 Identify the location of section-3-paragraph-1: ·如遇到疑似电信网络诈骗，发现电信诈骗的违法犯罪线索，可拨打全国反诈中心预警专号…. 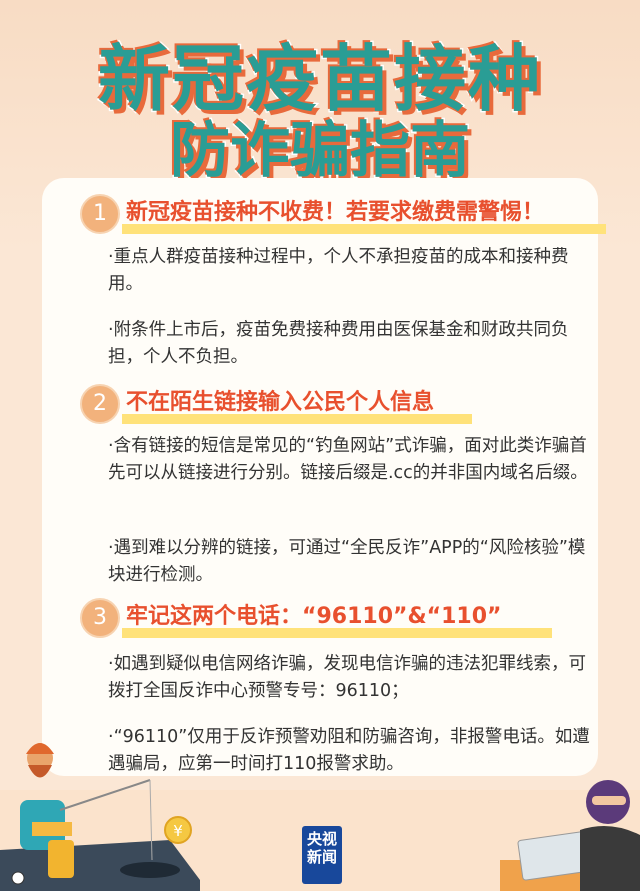
(347, 677).